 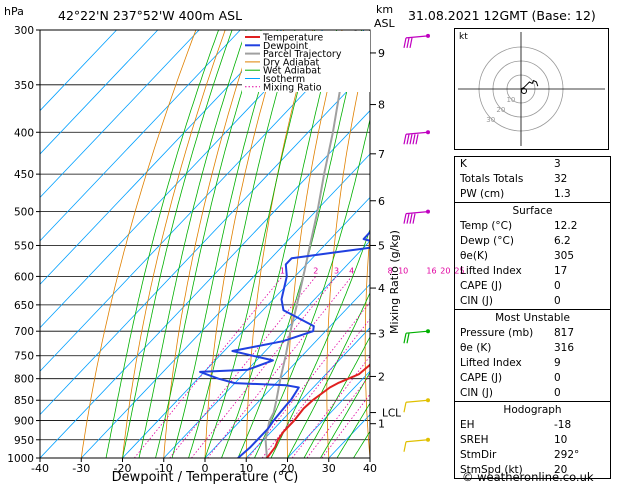 I want to click on copyright-footer: © weatheronline.co.uk, so click(x=528, y=477).